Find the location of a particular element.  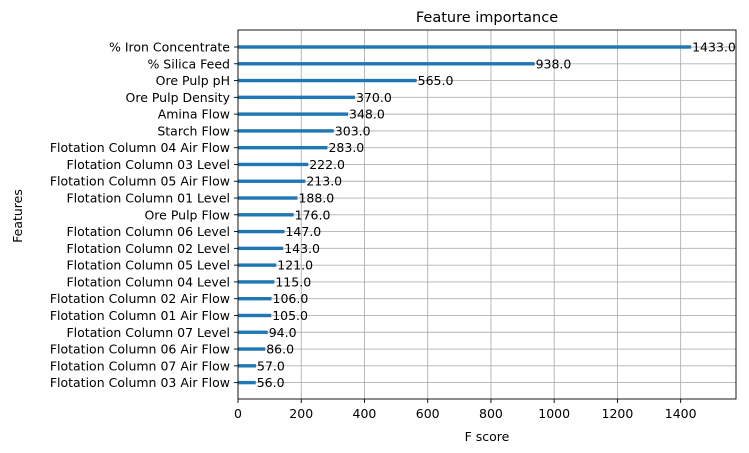

x-tick-label: 1200 is located at coordinates (618, 413).